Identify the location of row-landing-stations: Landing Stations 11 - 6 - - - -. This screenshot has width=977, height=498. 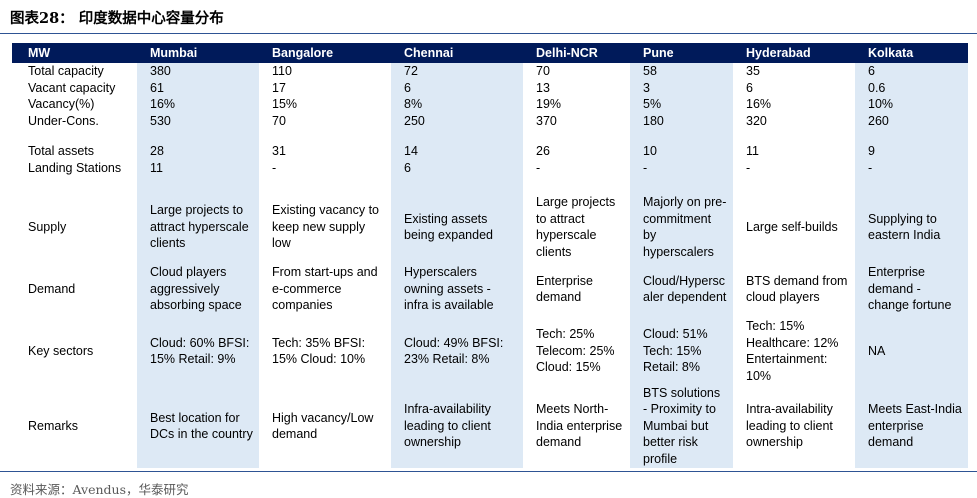
(490, 167).